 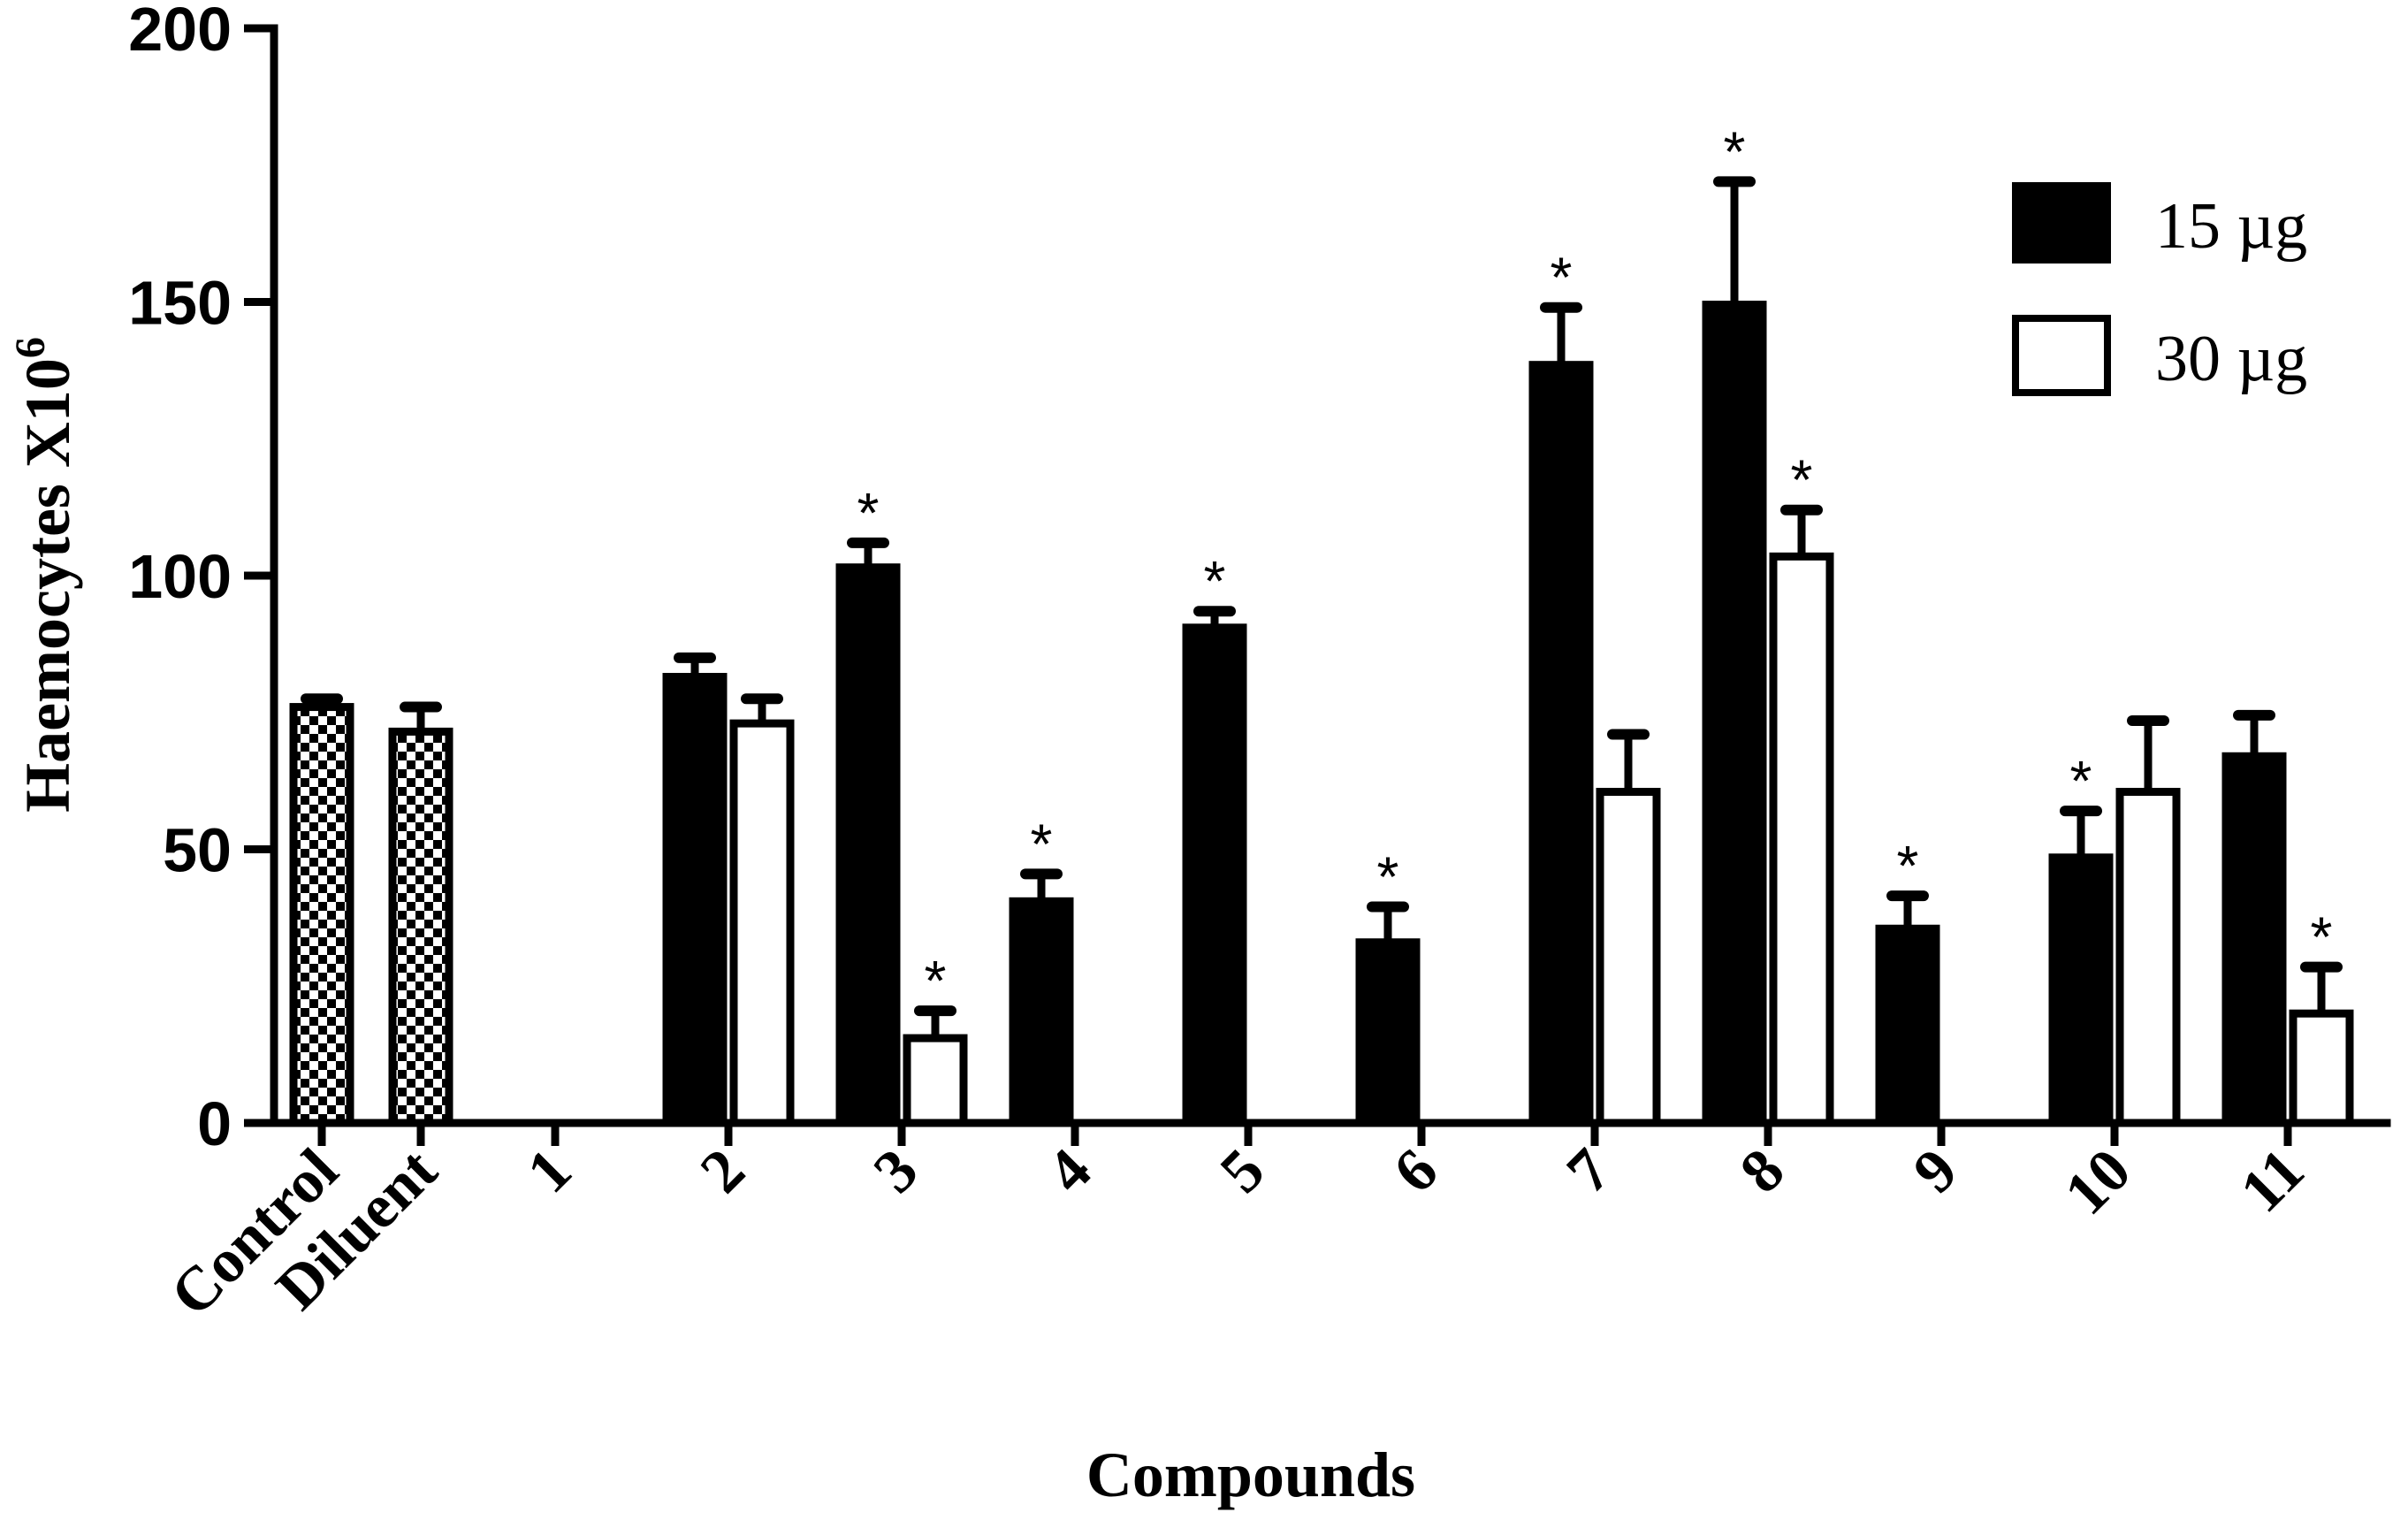 I want to click on bar-compound-9-15ug, so click(x=1907, y=1025).